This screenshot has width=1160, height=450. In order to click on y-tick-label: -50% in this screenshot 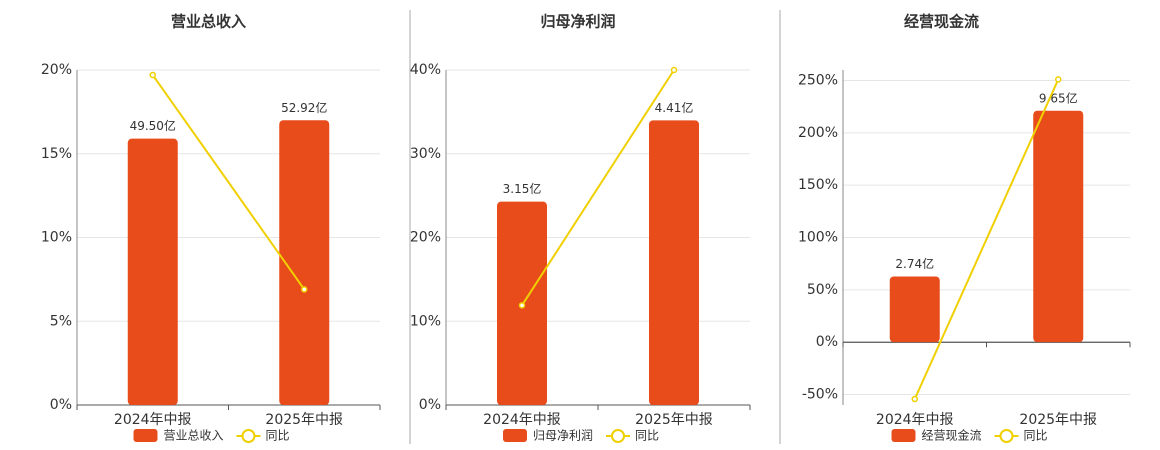, I will do `click(820, 395)`.